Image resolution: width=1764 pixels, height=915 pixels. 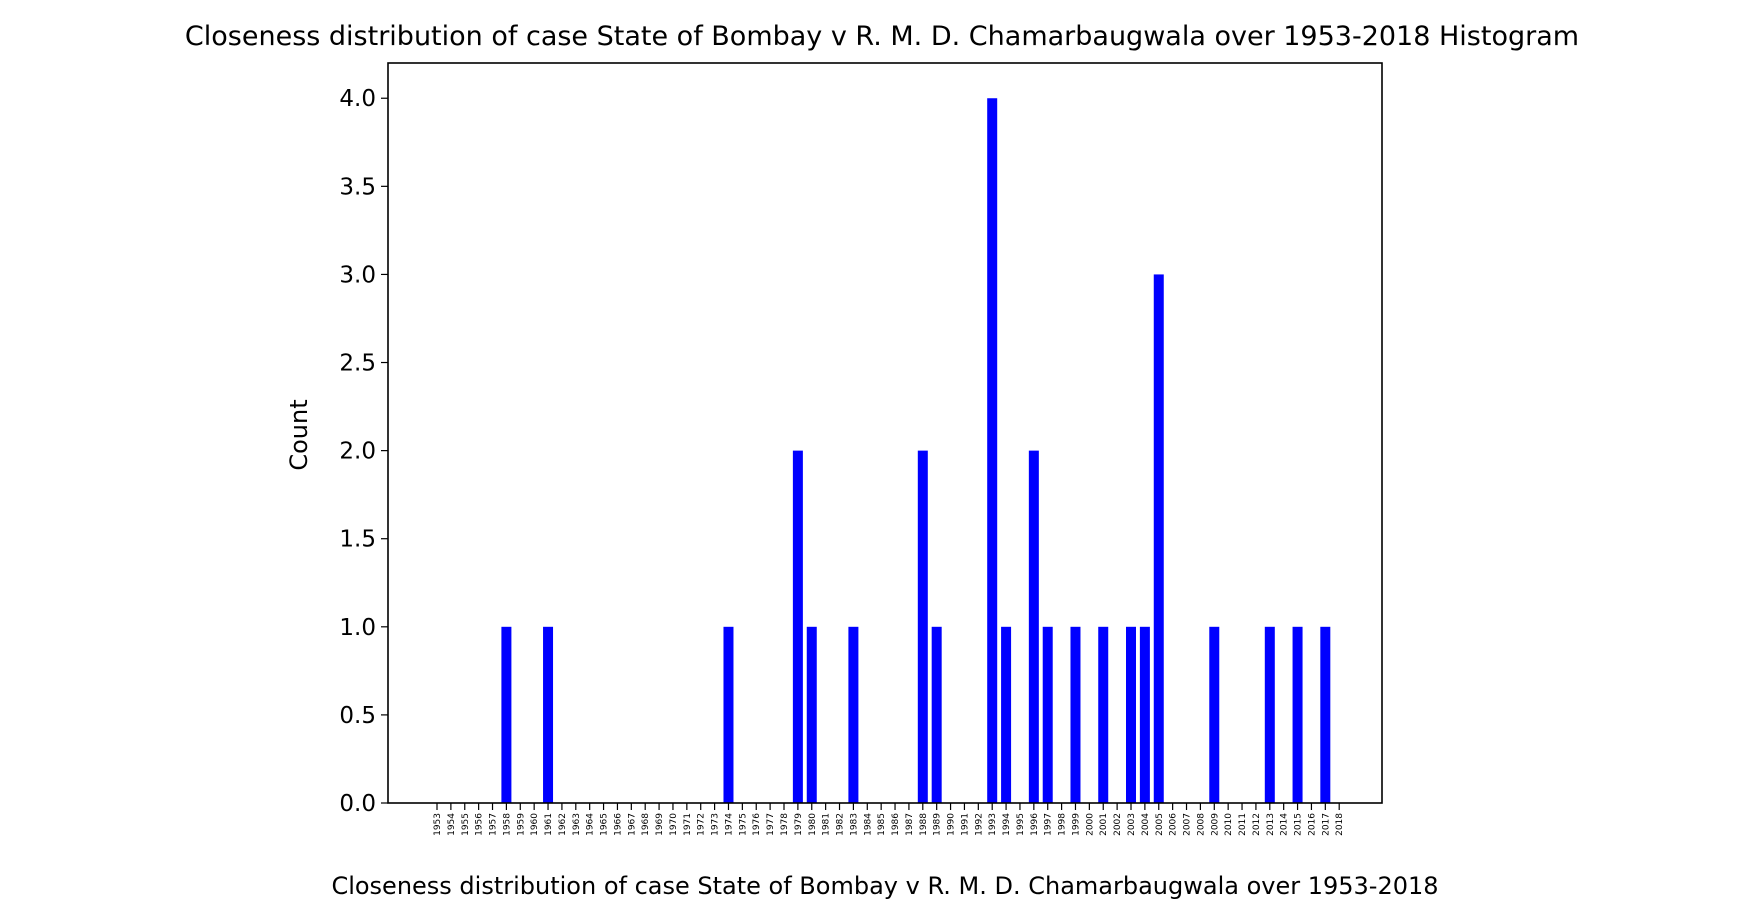 What do you see at coordinates (1033, 626) in the screenshot?
I see `bar-1996` at bounding box center [1033, 626].